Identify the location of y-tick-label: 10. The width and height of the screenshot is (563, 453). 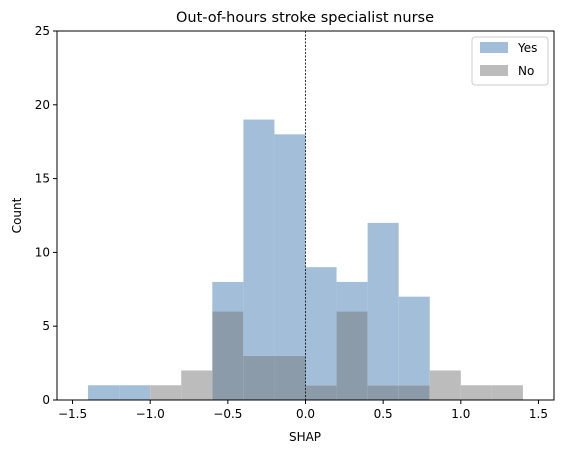
(42, 252).